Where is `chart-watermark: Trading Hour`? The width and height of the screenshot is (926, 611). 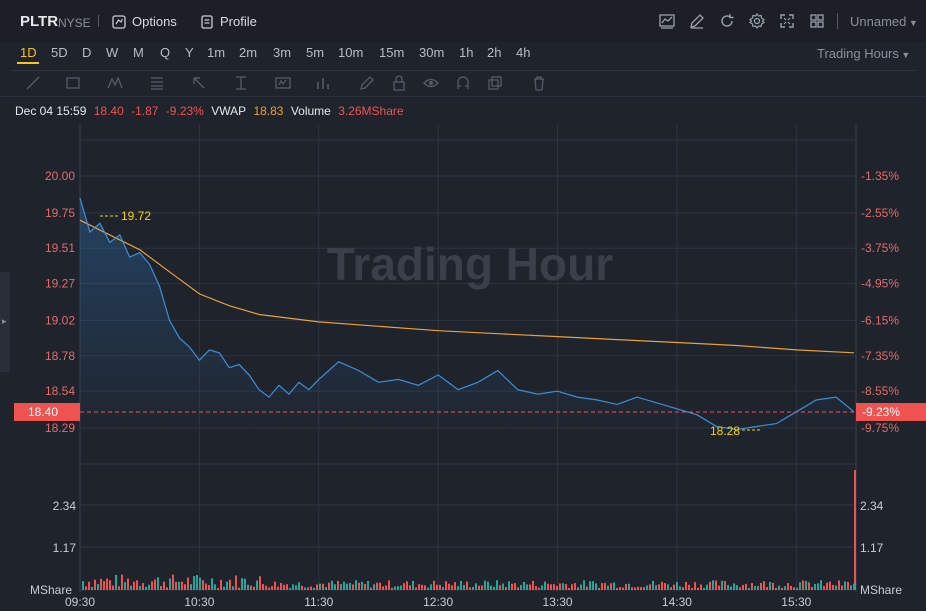
chart-watermark: Trading Hour is located at coordinates (470, 264).